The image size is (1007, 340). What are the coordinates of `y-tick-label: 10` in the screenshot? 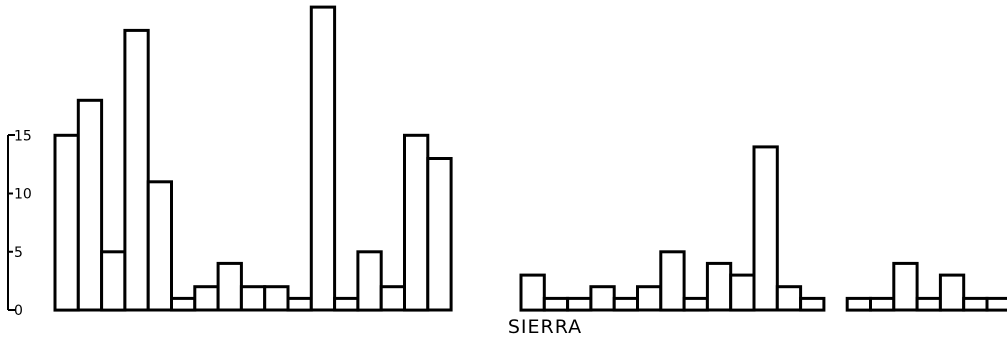 It's located at (23, 195).